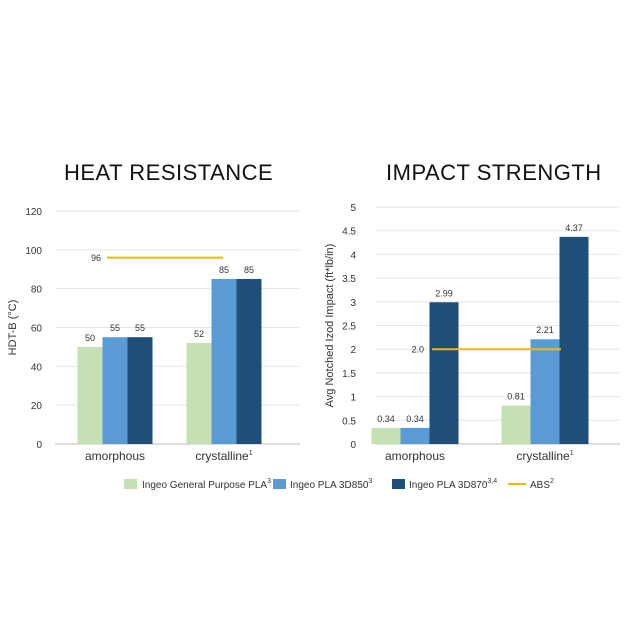 This screenshot has height=640, width=640. Describe the element at coordinates (37, 329) in the screenshot. I see `y-tick-label: 60` at that location.